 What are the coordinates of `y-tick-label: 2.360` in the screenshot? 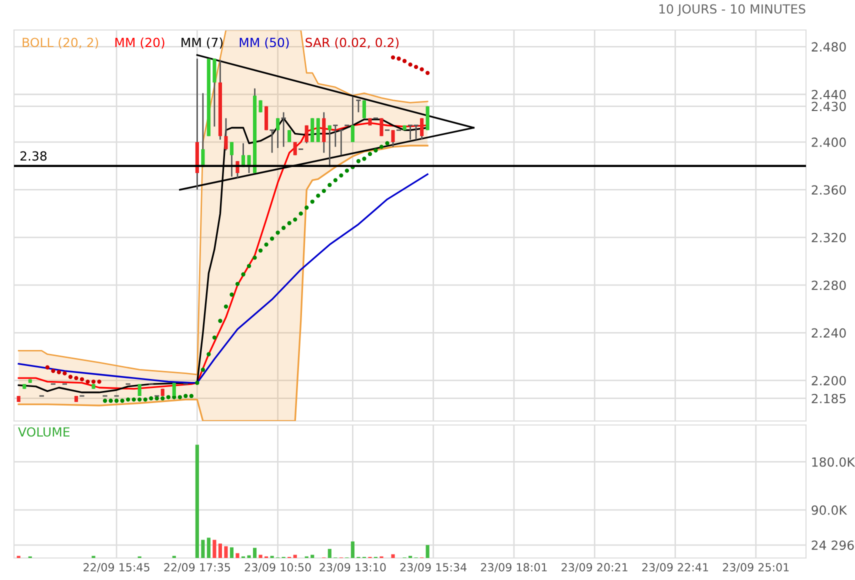 It's located at (829, 190).